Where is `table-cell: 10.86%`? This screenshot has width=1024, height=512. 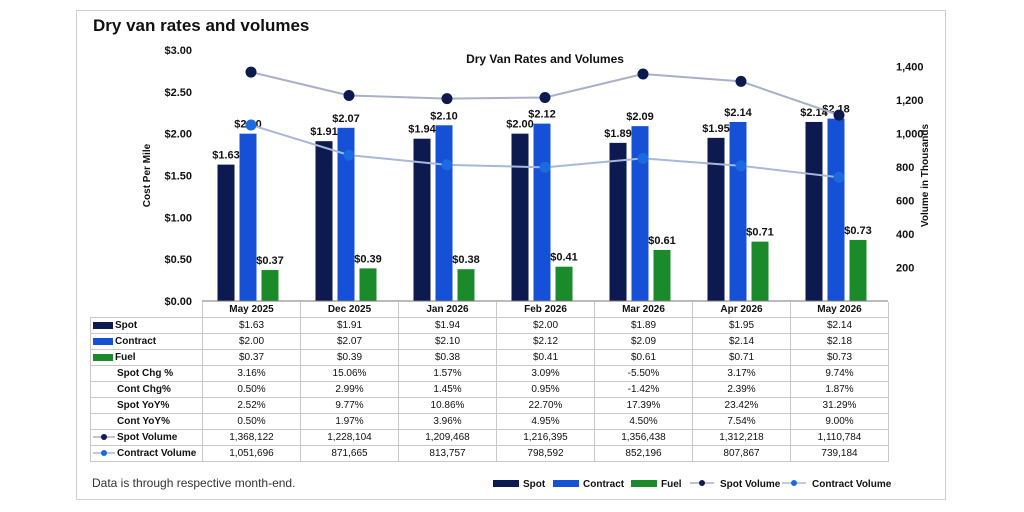 table-cell: 10.86% is located at coordinates (447, 405).